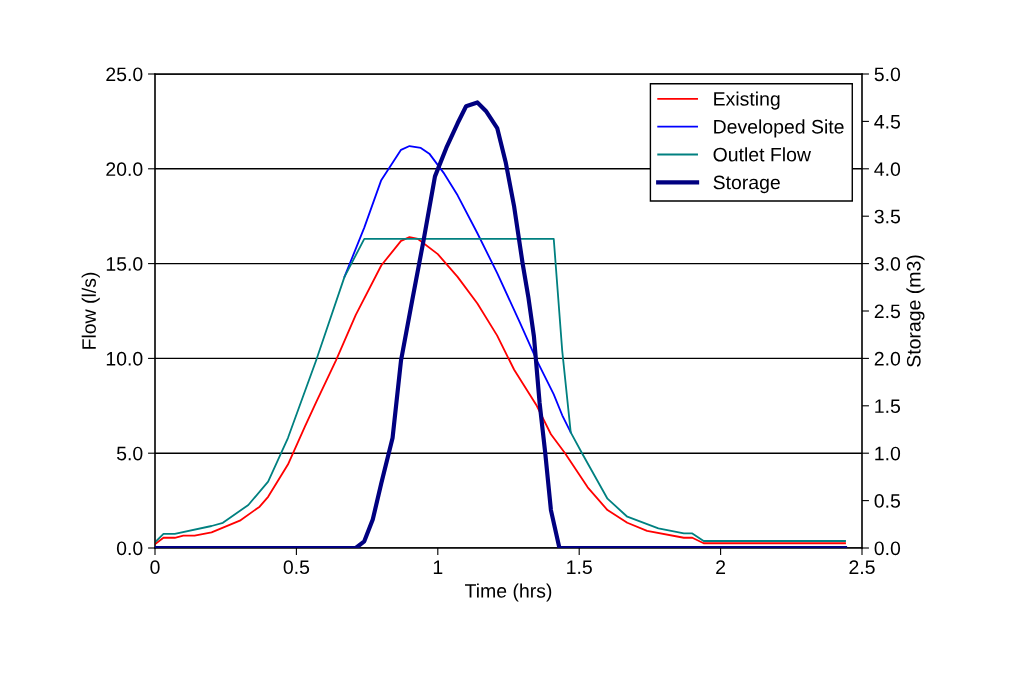  I want to click on y2-tick-label: 1.5, so click(888, 406).